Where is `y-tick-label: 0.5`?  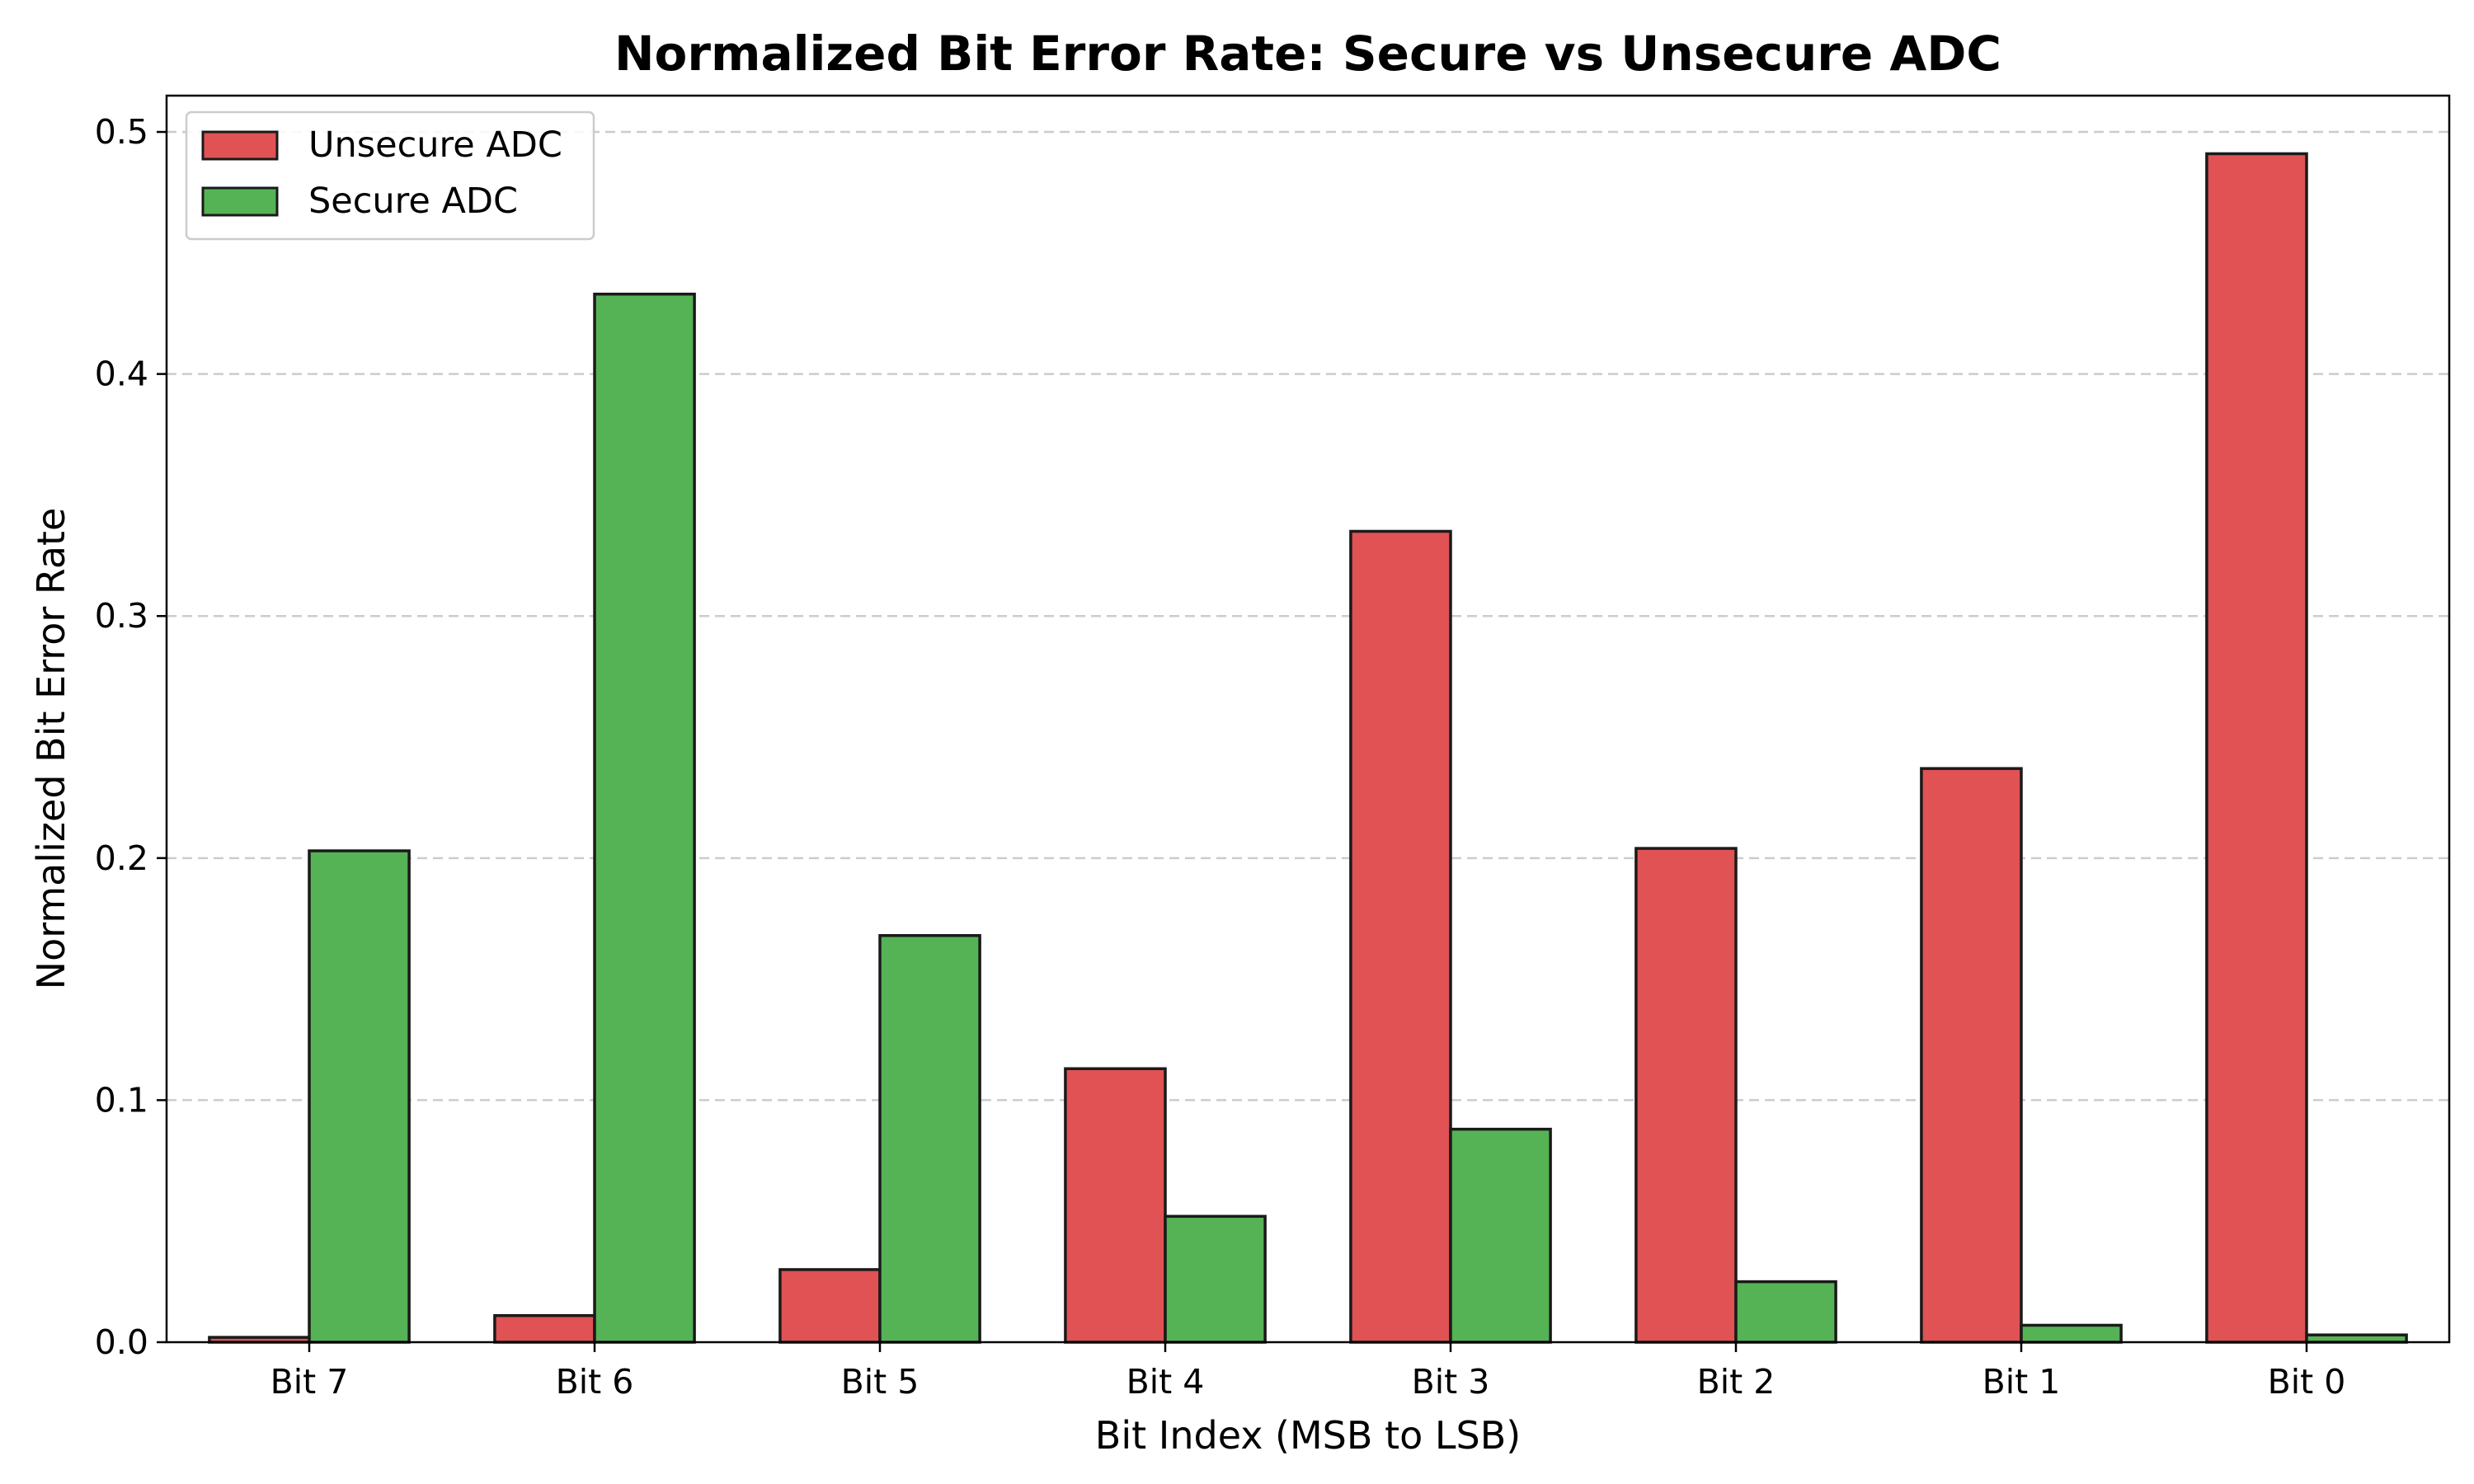 y-tick-label: 0.5 is located at coordinates (121, 132).